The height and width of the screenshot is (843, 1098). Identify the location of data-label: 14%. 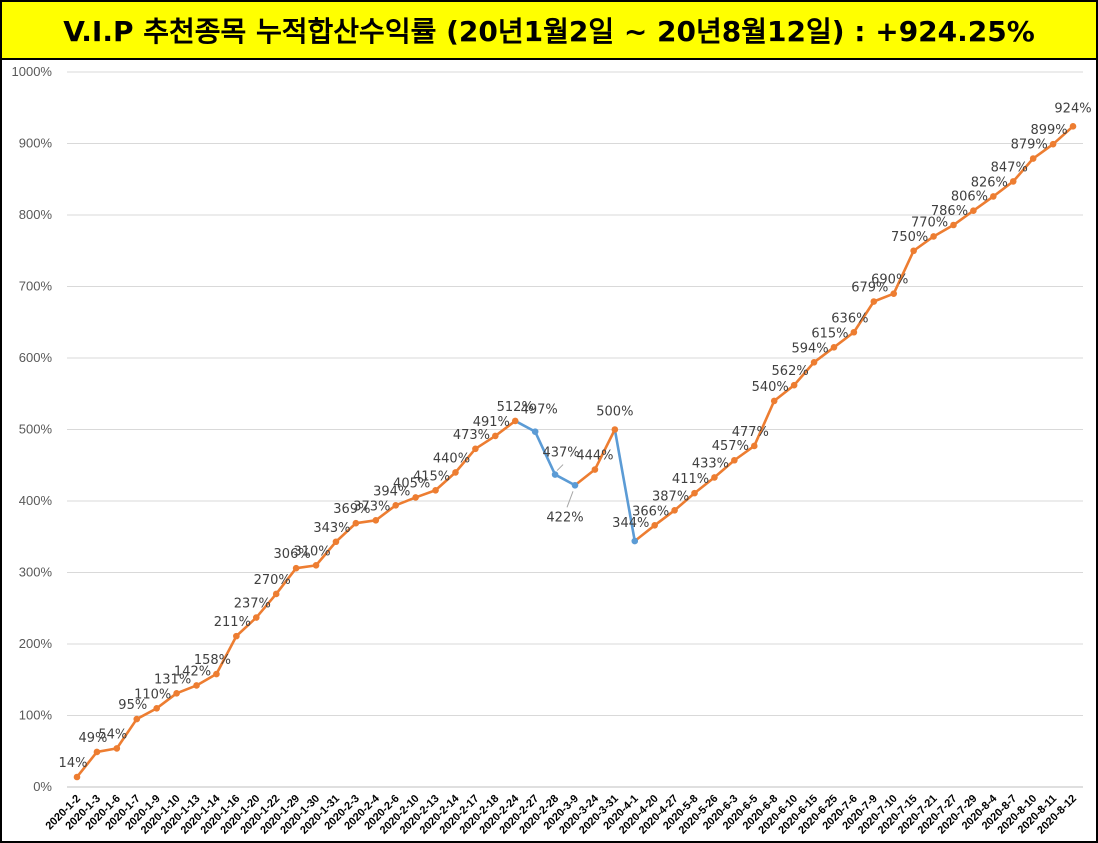
(73, 763).